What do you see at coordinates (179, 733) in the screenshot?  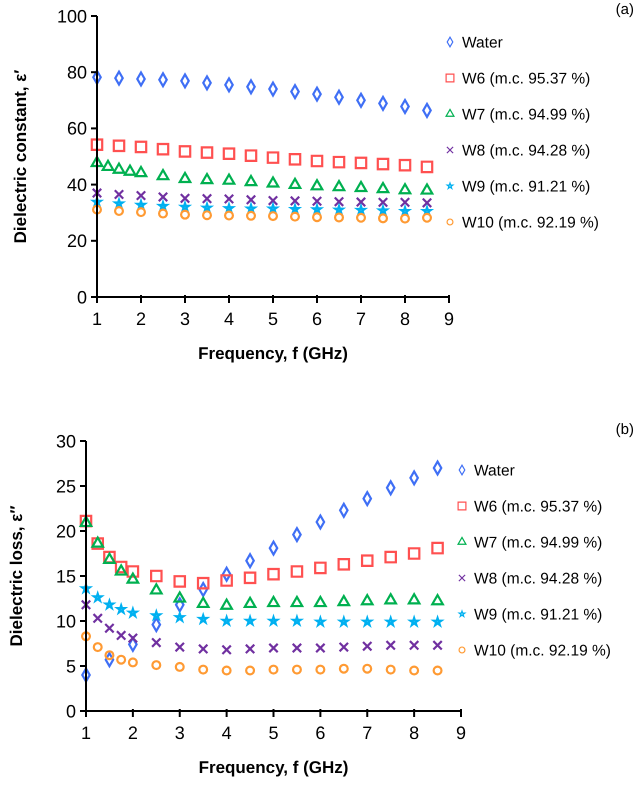 I see `x-tick-label: 3` at bounding box center [179, 733].